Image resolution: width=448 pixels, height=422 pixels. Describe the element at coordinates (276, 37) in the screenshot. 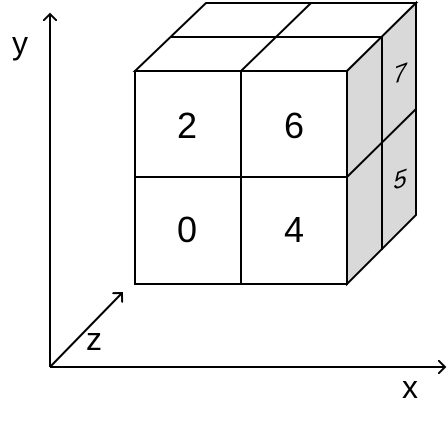

I see `top-divider-width` at that location.